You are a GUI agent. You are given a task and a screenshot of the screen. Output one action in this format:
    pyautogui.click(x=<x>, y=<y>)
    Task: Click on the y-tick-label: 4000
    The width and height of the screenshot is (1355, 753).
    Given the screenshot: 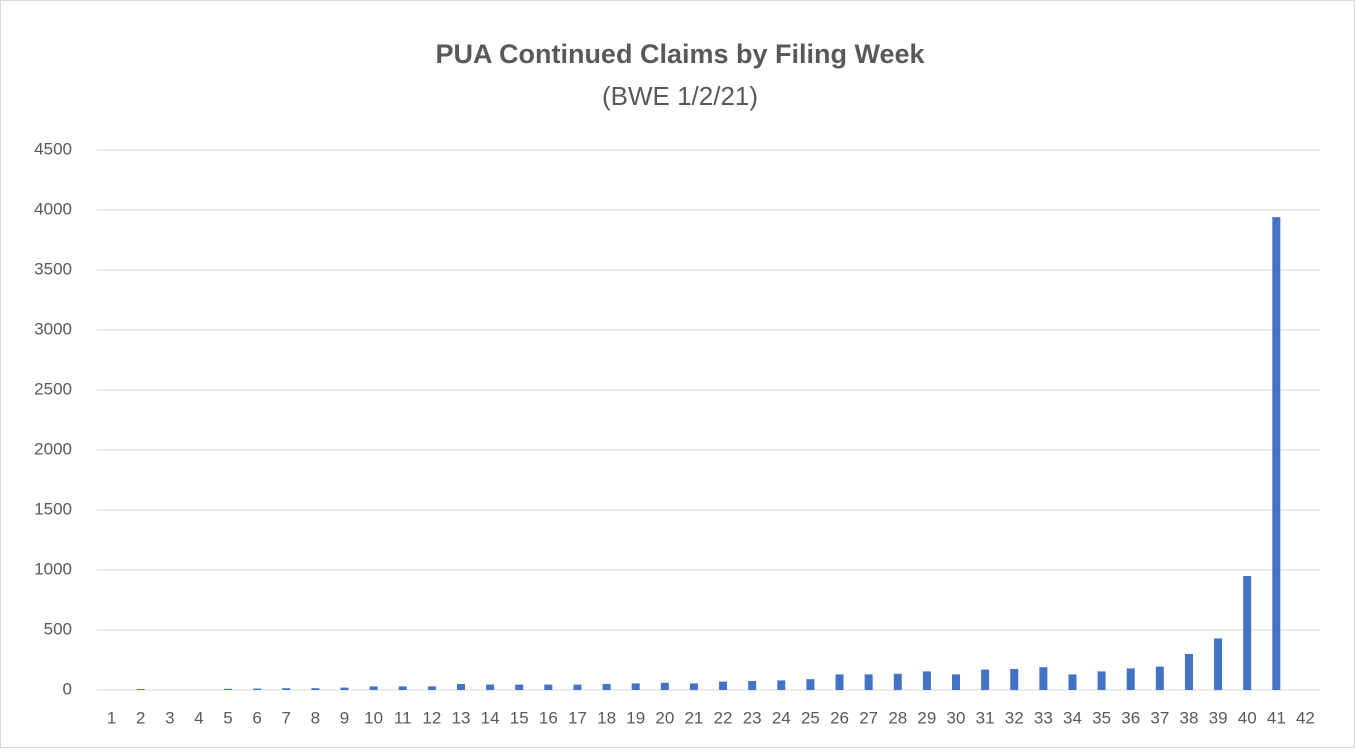 What is the action you would take?
    pyautogui.click(x=53, y=208)
    